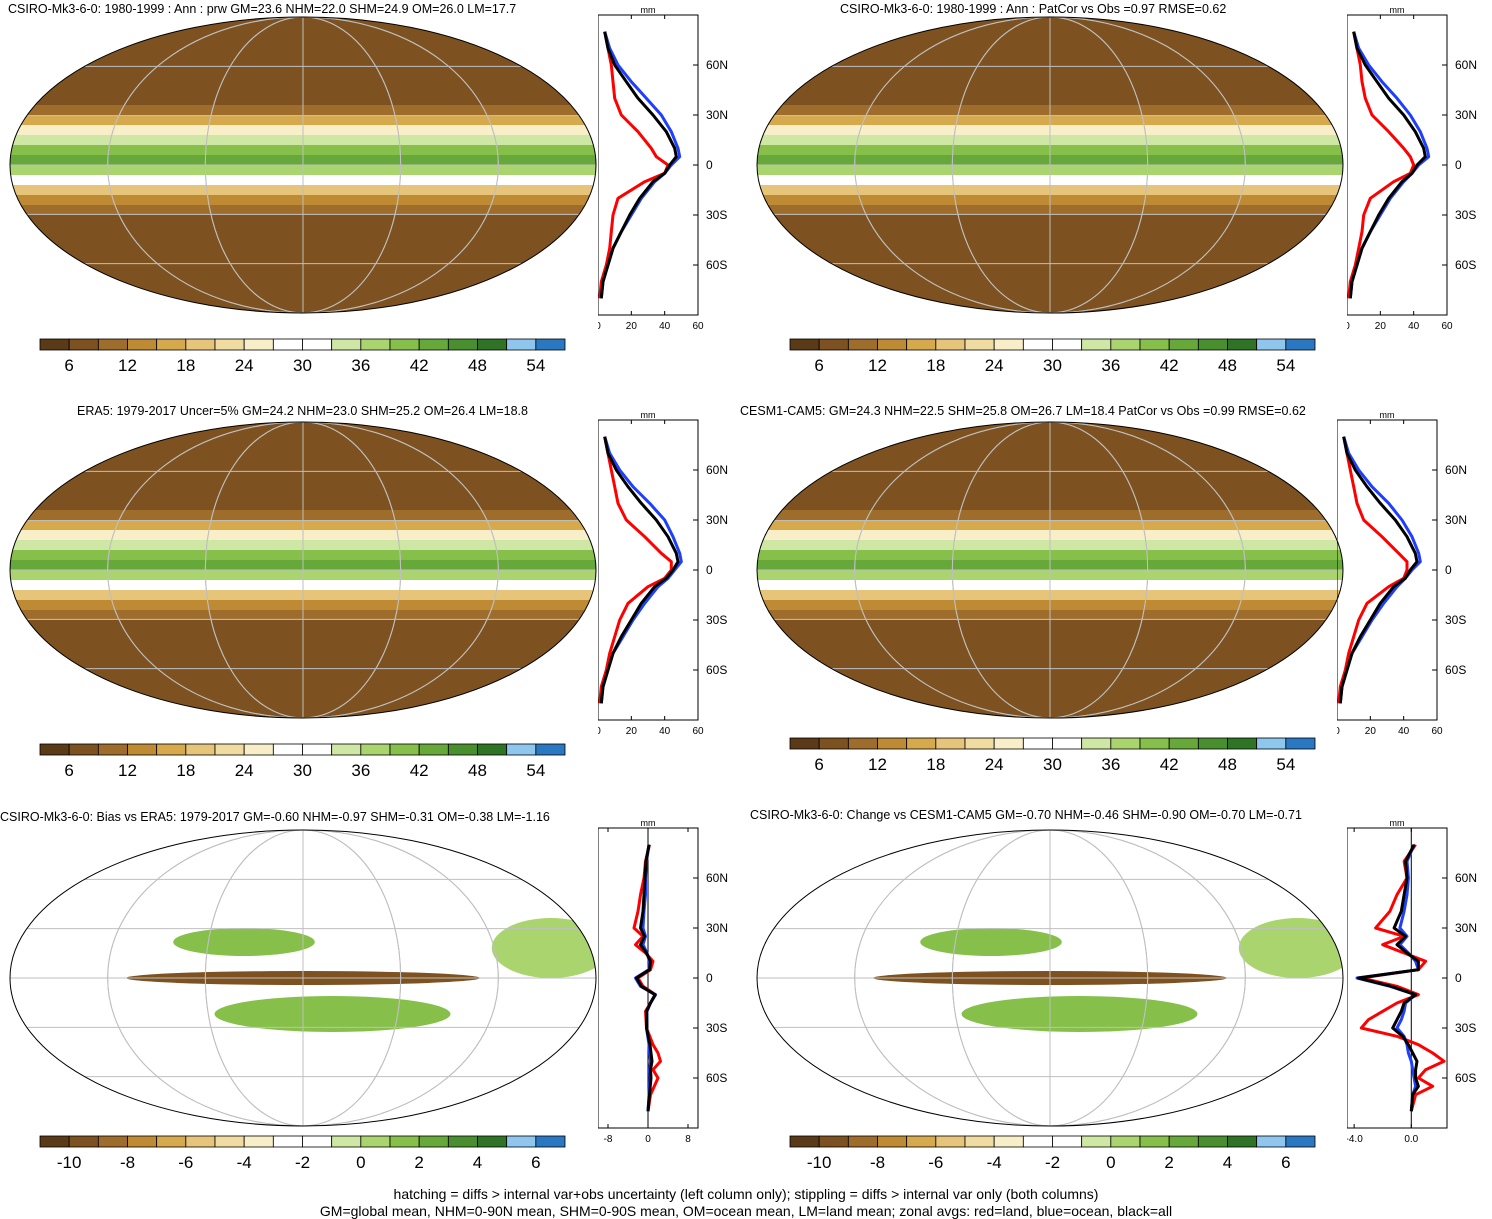 This screenshot has width=1492, height=1219. What do you see at coordinates (698, 731) in the screenshot?
I see `x-tick-label: 60` at bounding box center [698, 731].